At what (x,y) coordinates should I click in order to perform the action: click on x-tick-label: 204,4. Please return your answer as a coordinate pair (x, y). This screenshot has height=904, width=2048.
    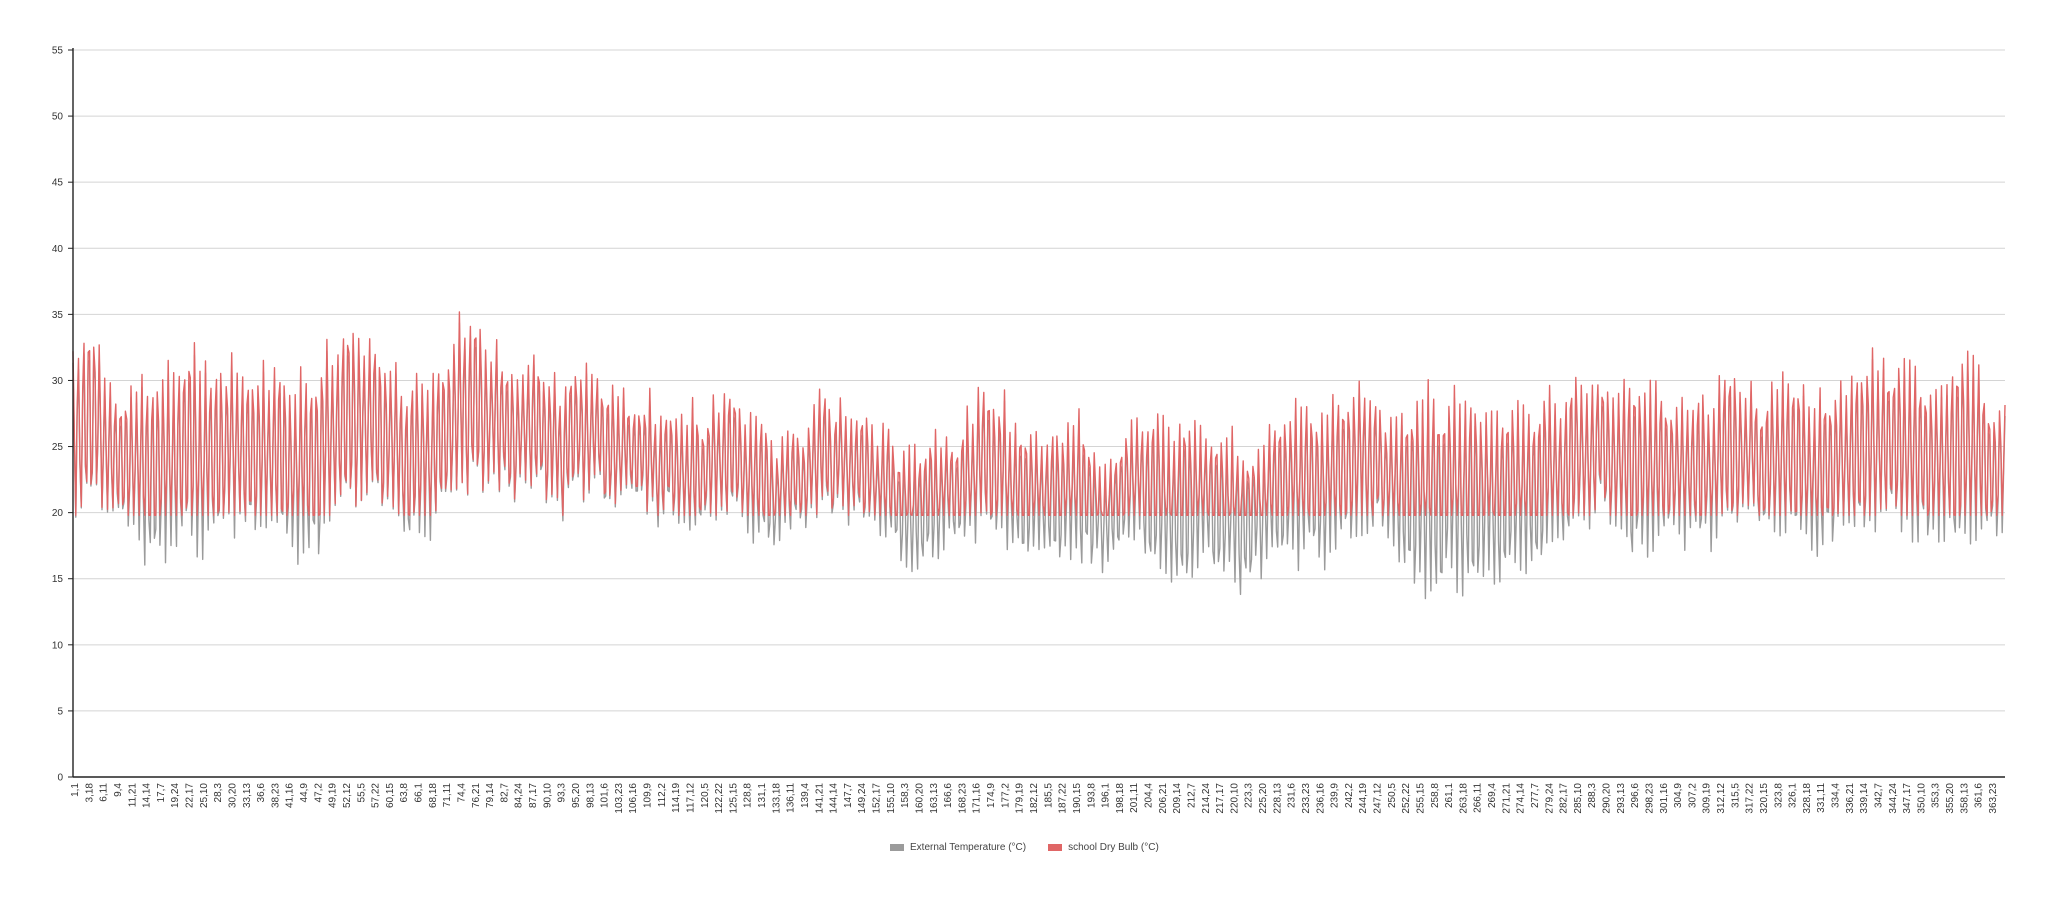
    Looking at the image, I should click on (1149, 795).